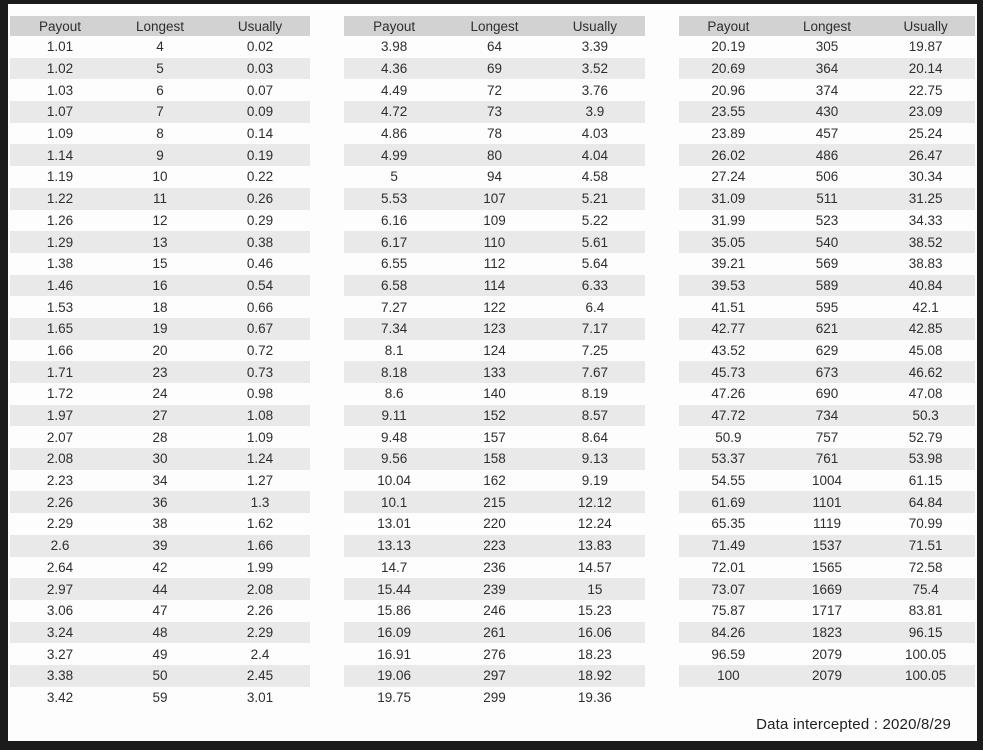  I want to click on table-cell: 0.09, so click(260, 112).